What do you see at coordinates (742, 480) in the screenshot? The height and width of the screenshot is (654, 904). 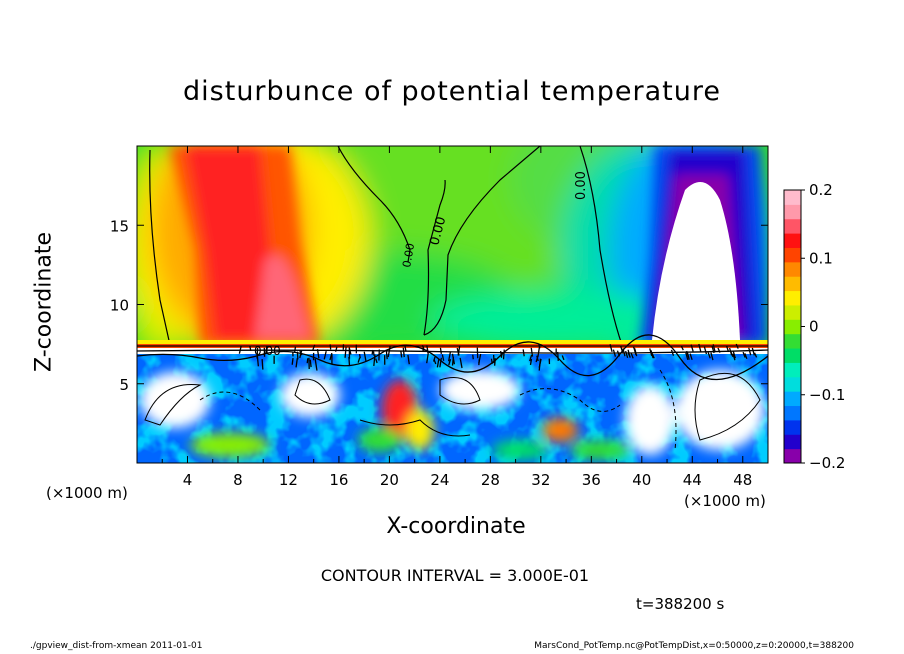 I see `x-tick-label: 48` at bounding box center [742, 480].